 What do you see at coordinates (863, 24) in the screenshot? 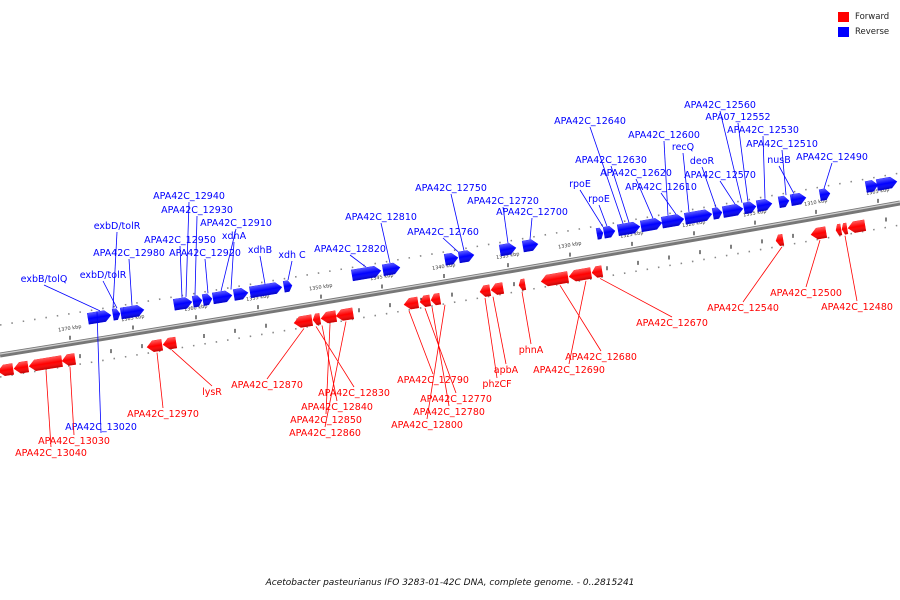
I see `legend: Forward Reverse` at bounding box center [863, 24].